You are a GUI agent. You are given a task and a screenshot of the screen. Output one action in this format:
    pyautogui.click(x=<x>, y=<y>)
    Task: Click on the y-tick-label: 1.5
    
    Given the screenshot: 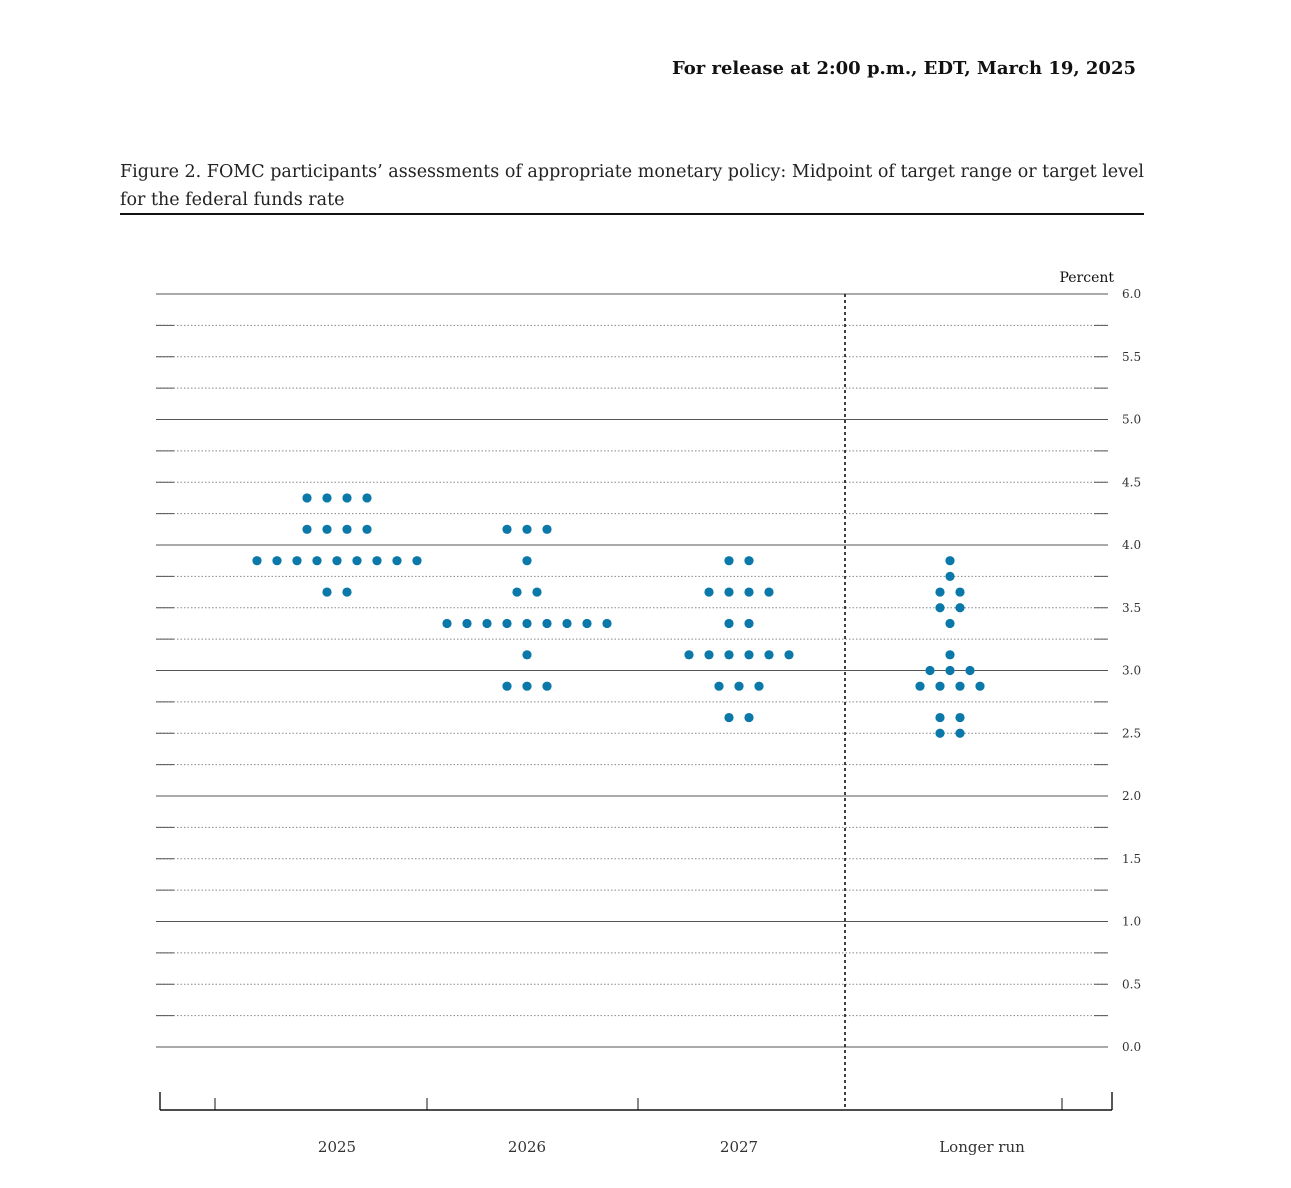 What is the action you would take?
    pyautogui.click(x=1131, y=859)
    